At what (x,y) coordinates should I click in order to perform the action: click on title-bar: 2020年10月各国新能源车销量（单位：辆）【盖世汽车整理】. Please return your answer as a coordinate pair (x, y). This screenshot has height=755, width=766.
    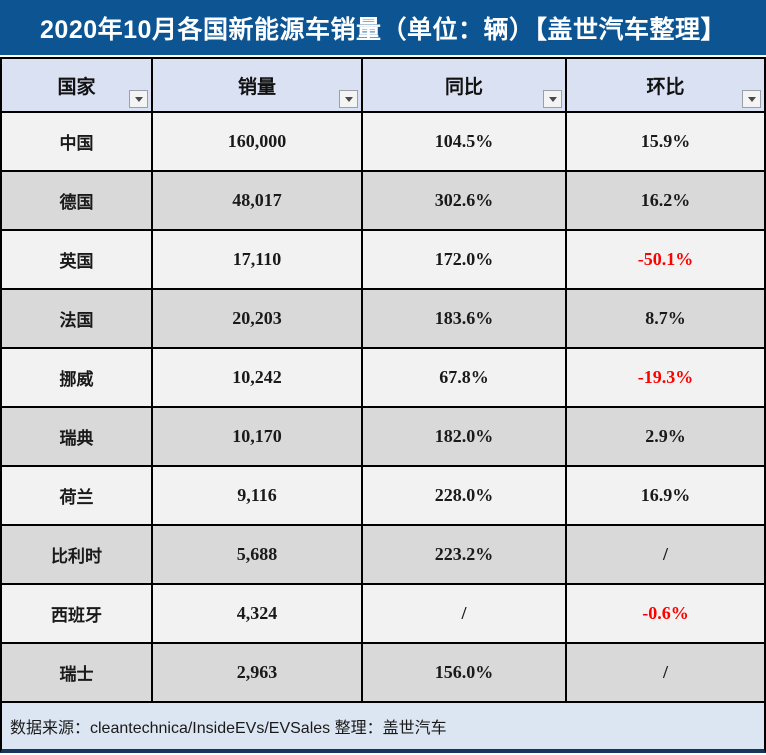
    Looking at the image, I should click on (383, 27).